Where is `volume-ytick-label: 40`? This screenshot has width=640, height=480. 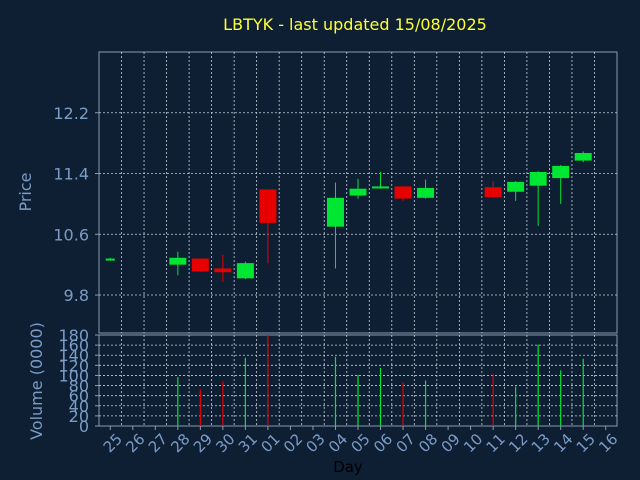 volume-ytick-label: 40 is located at coordinates (79, 406).